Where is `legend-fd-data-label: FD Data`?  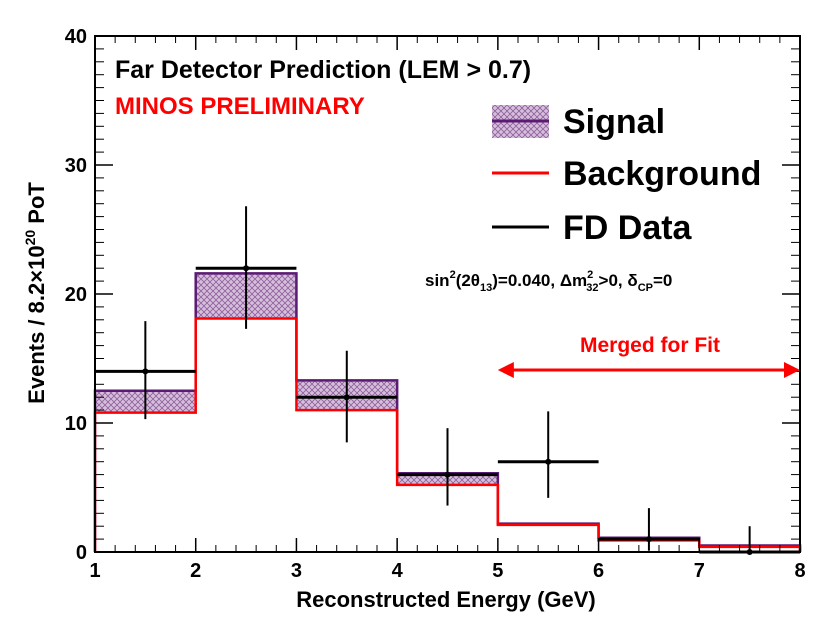 legend-fd-data-label: FD Data is located at coordinates (628, 228).